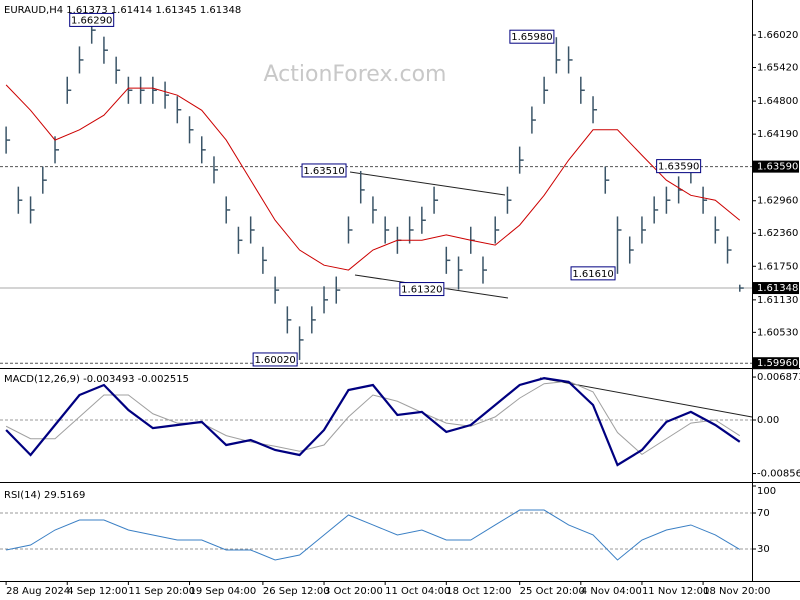  I want to click on x-tick-label: 19 Sep 04:00, so click(223, 591).